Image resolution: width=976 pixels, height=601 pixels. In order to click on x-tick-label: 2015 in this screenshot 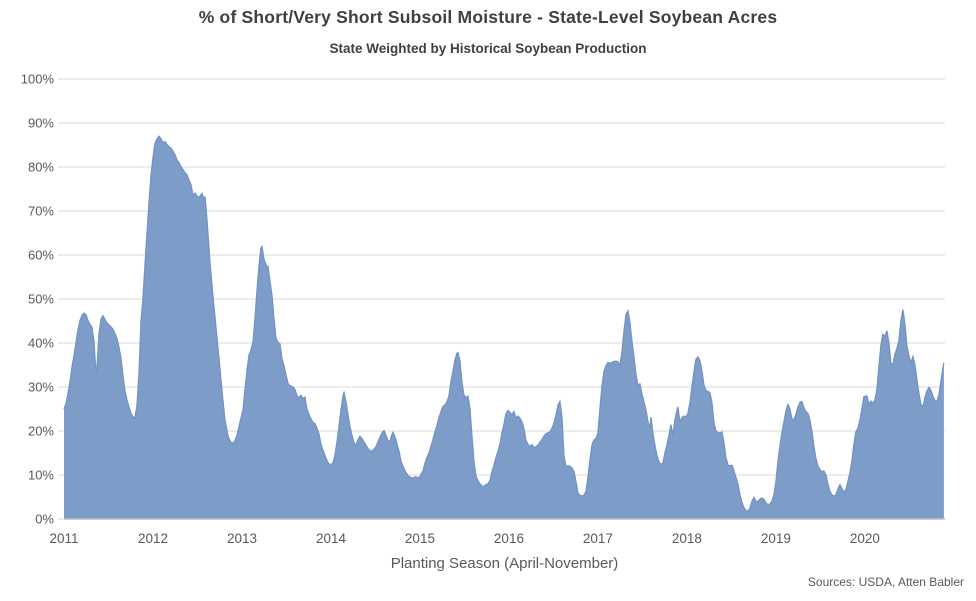, I will do `click(420, 538)`.